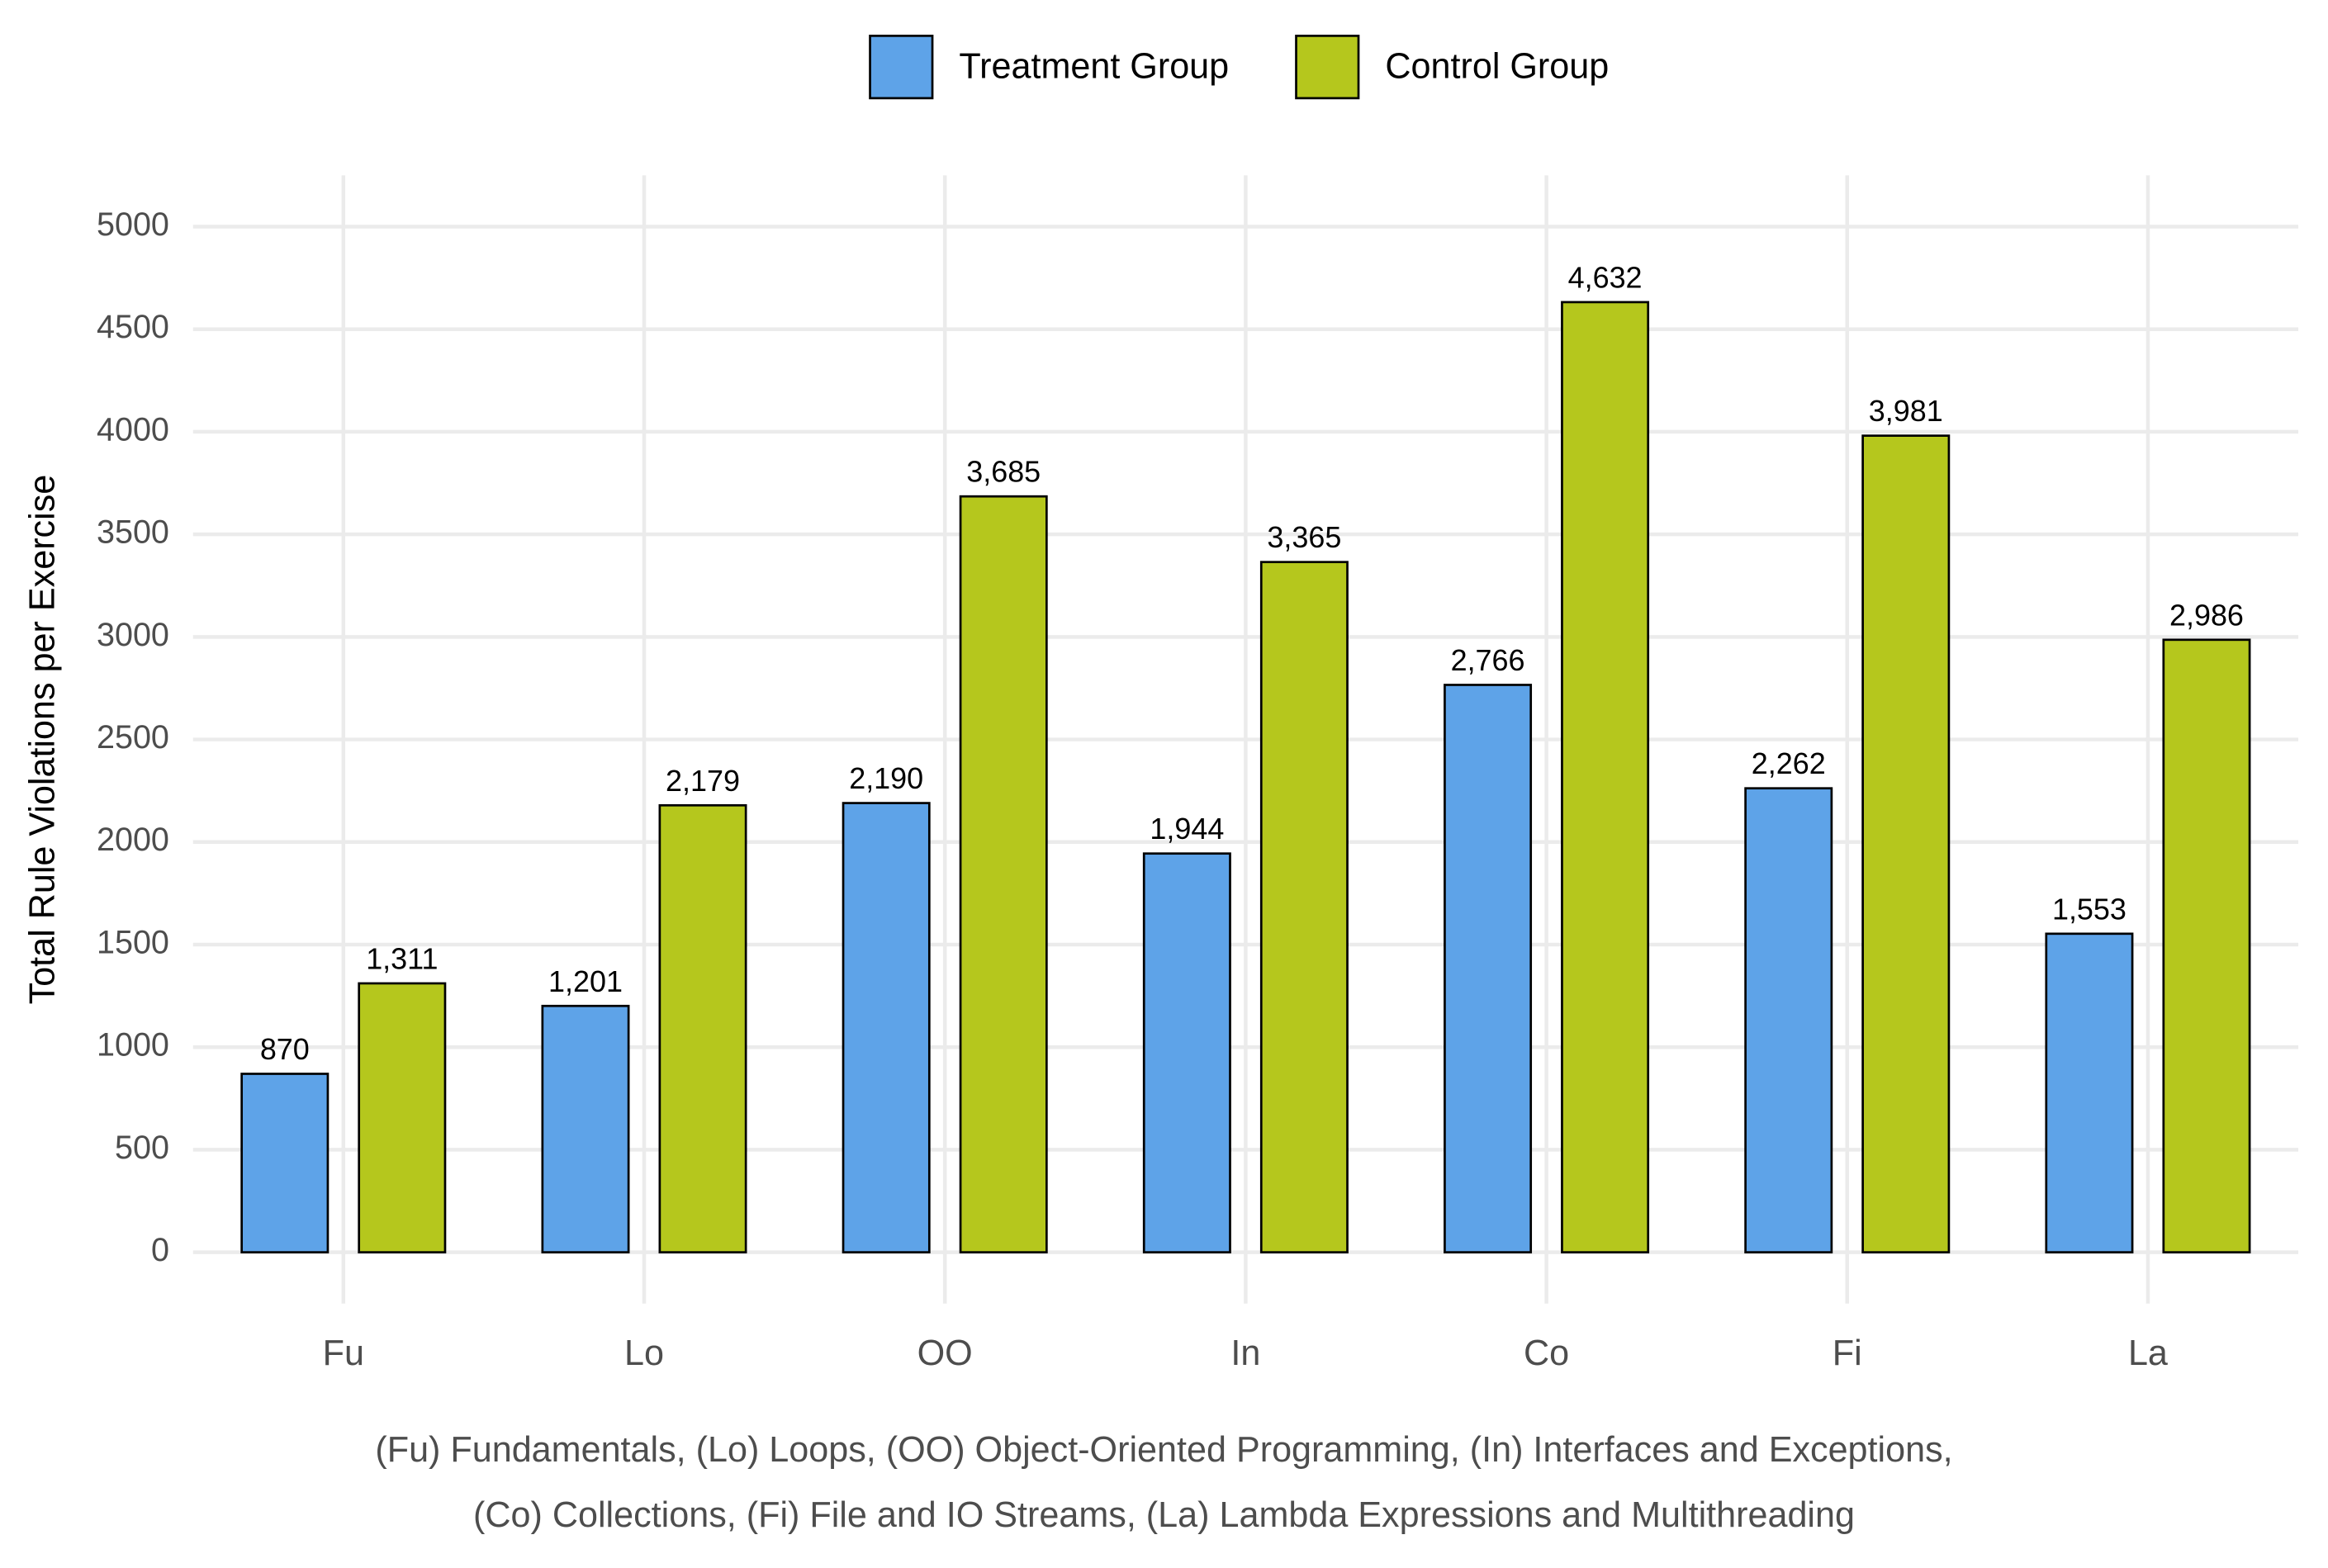 The width and height of the screenshot is (2328, 1568). Describe the element at coordinates (133, 225) in the screenshot. I see `y-tick-label: 5000` at that location.